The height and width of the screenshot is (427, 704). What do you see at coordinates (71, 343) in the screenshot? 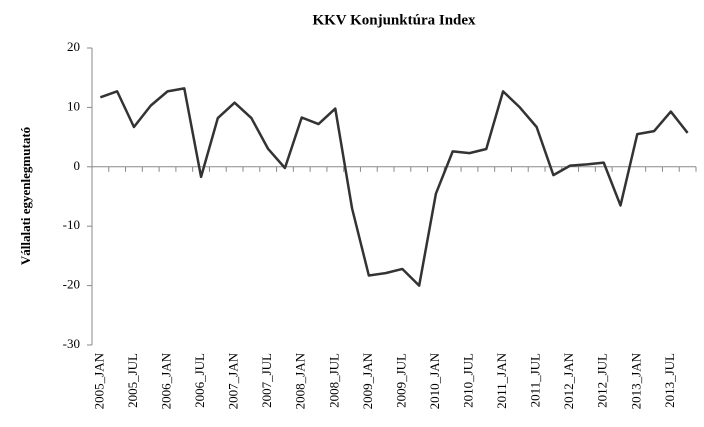
I see `y-tick-label: -30` at bounding box center [71, 343].